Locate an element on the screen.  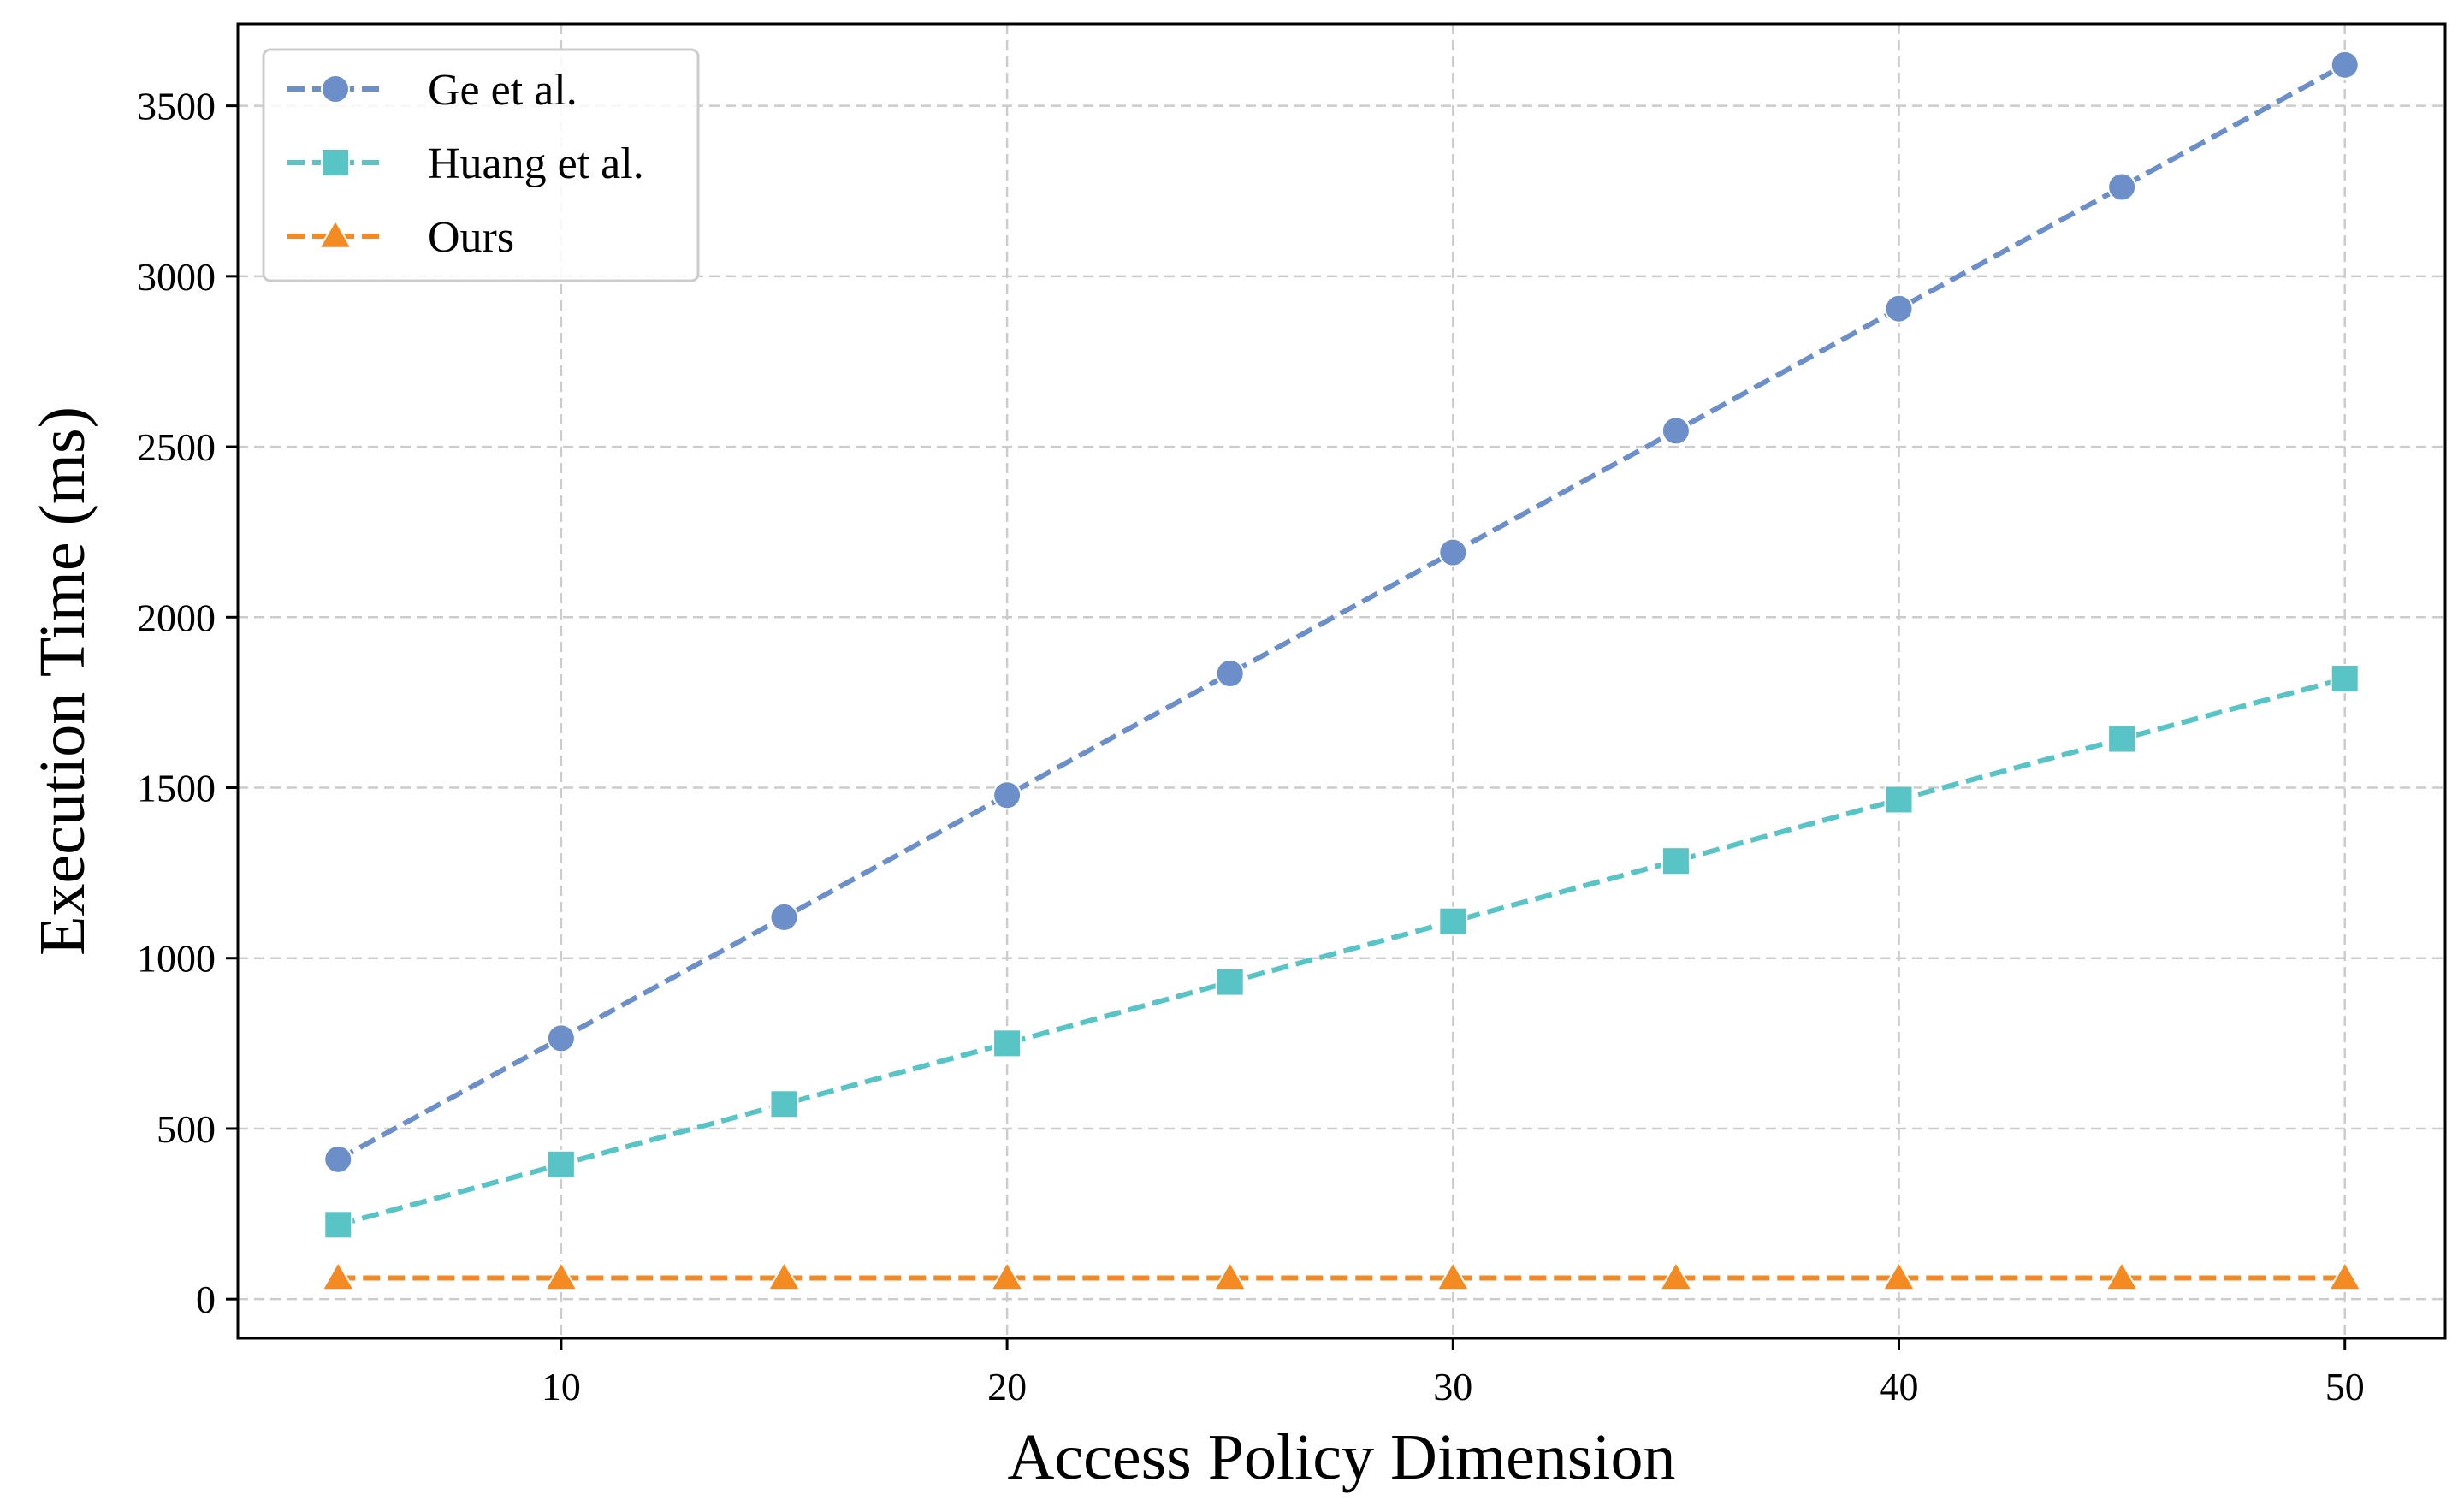
legend-label: Ge et al. is located at coordinates (503, 91).